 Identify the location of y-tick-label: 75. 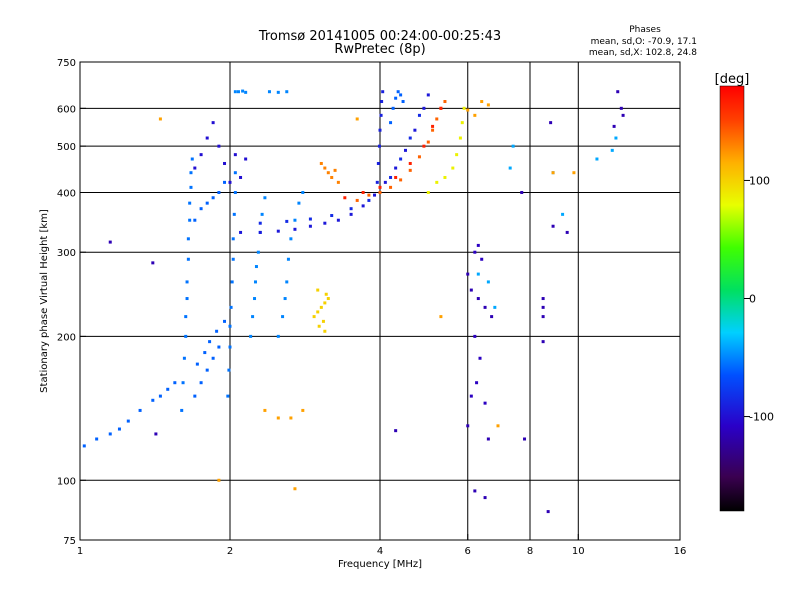
(69, 541).